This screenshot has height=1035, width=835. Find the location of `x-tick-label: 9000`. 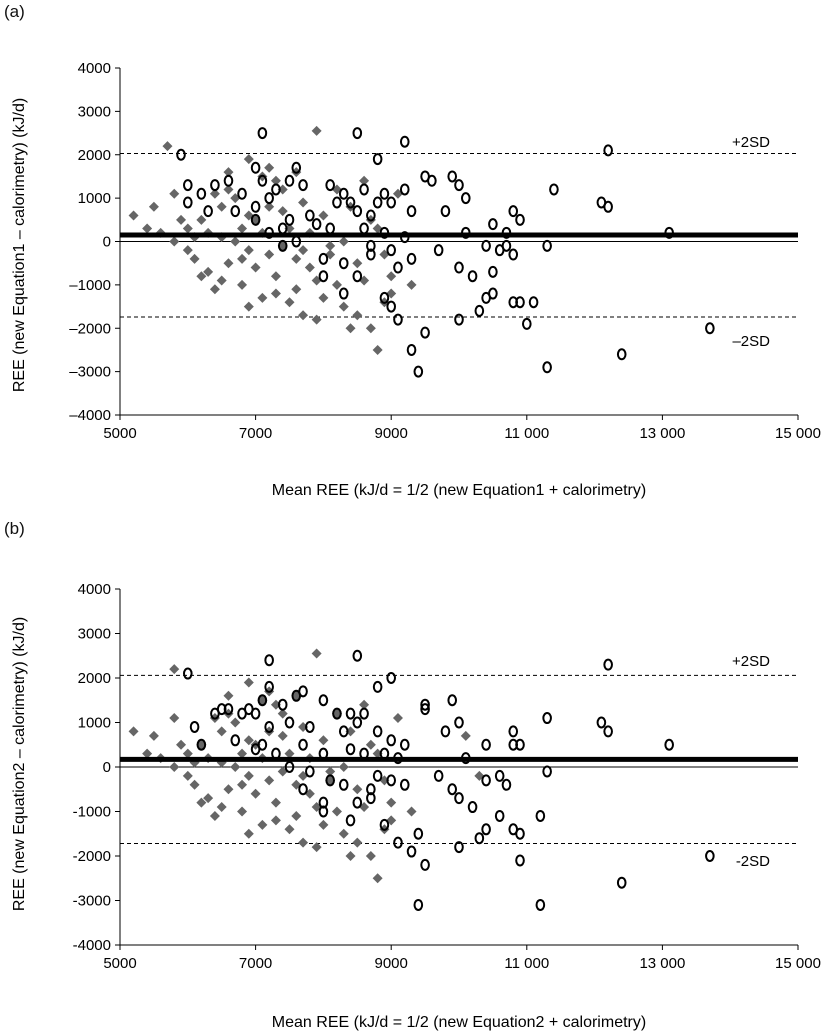

x-tick-label: 9000 is located at coordinates (391, 963).